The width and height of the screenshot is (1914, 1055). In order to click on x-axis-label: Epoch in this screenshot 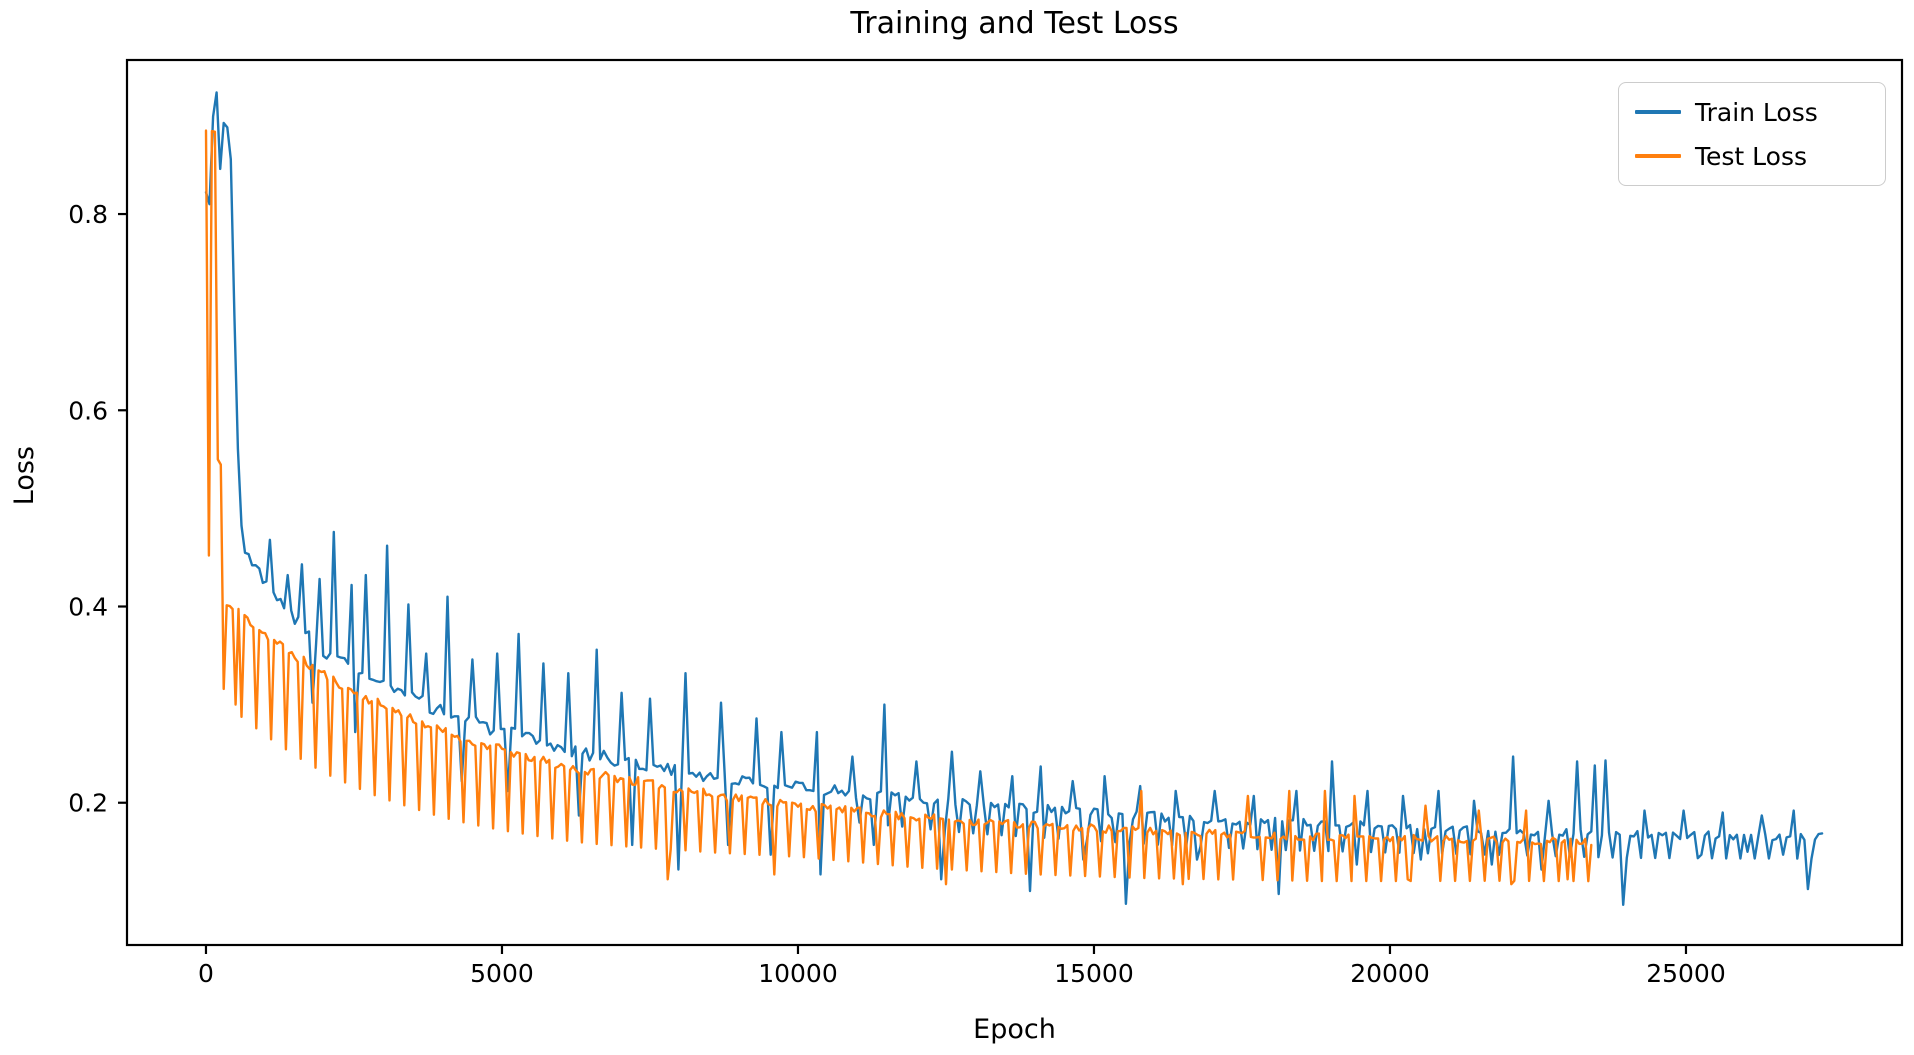, I will do `click(1014, 1029)`.